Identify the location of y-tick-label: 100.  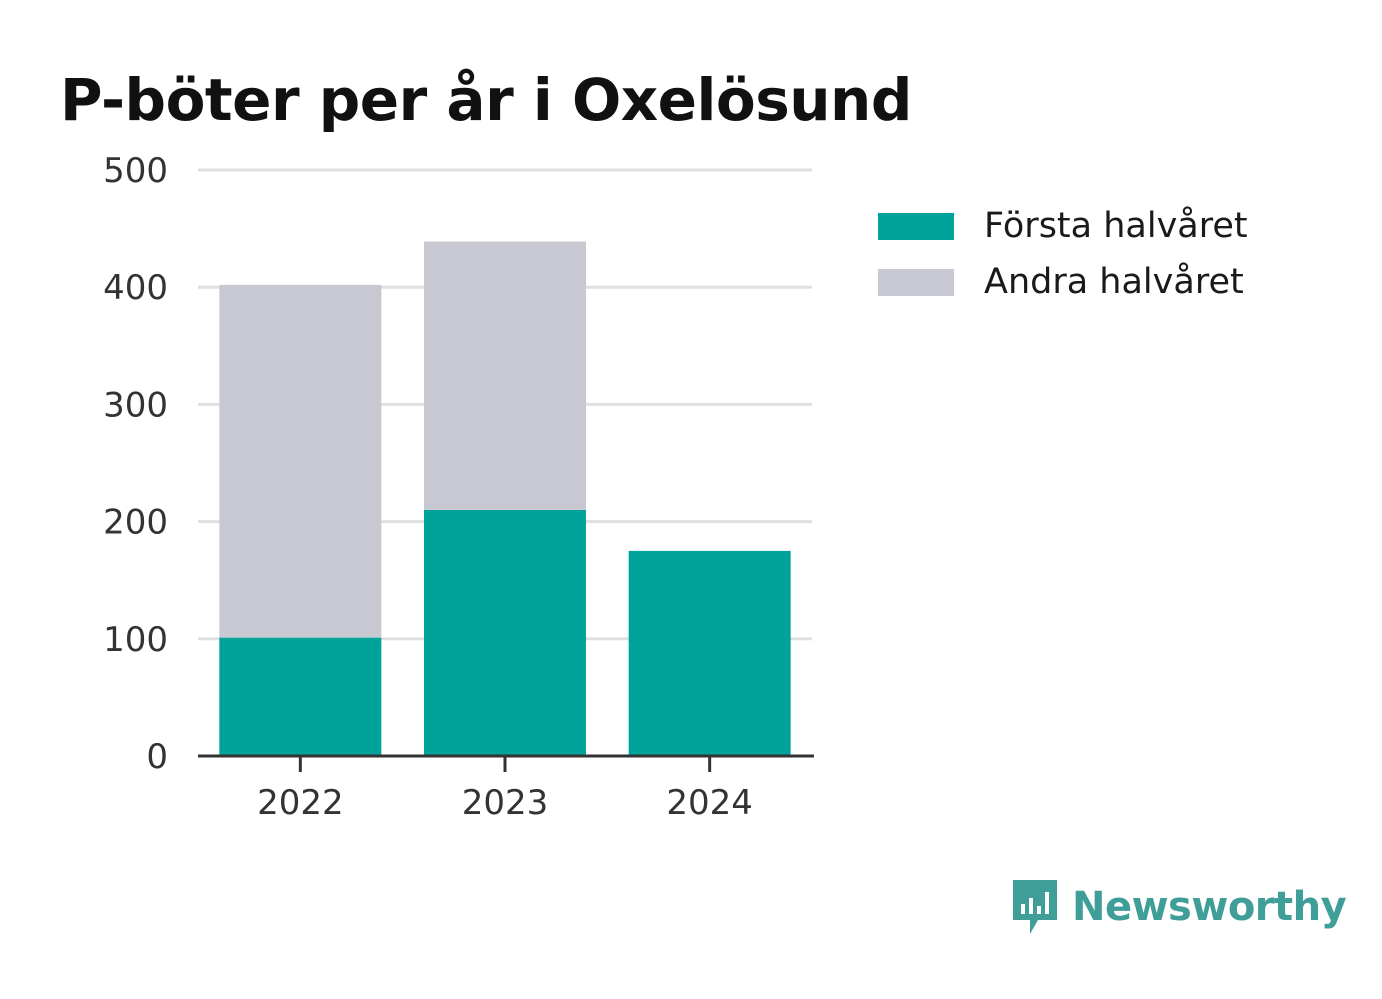
(135, 640).